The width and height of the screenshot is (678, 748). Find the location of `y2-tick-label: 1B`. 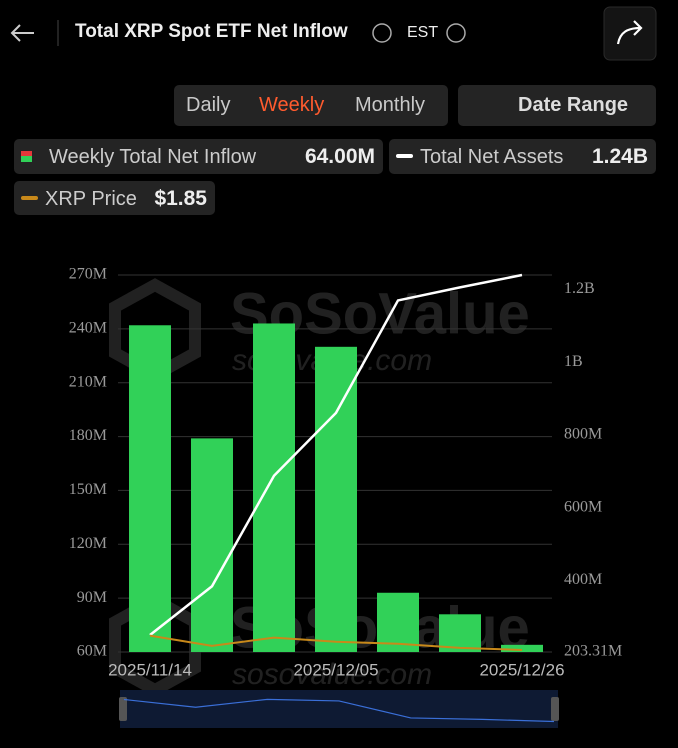

y2-tick-label: 1B is located at coordinates (573, 361).